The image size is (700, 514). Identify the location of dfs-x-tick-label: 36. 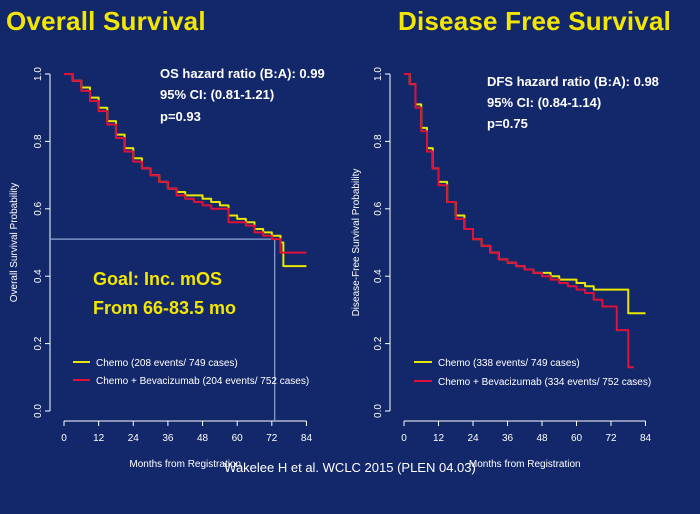
(508, 438).